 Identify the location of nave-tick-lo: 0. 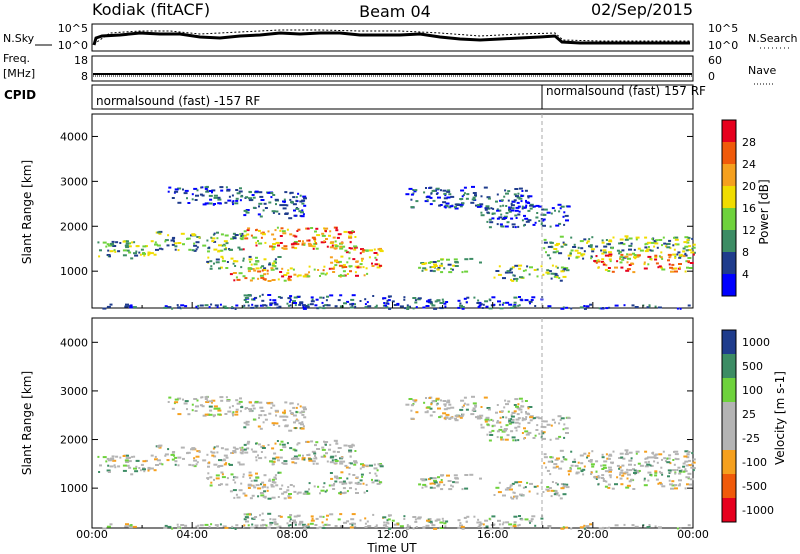
(711, 76).